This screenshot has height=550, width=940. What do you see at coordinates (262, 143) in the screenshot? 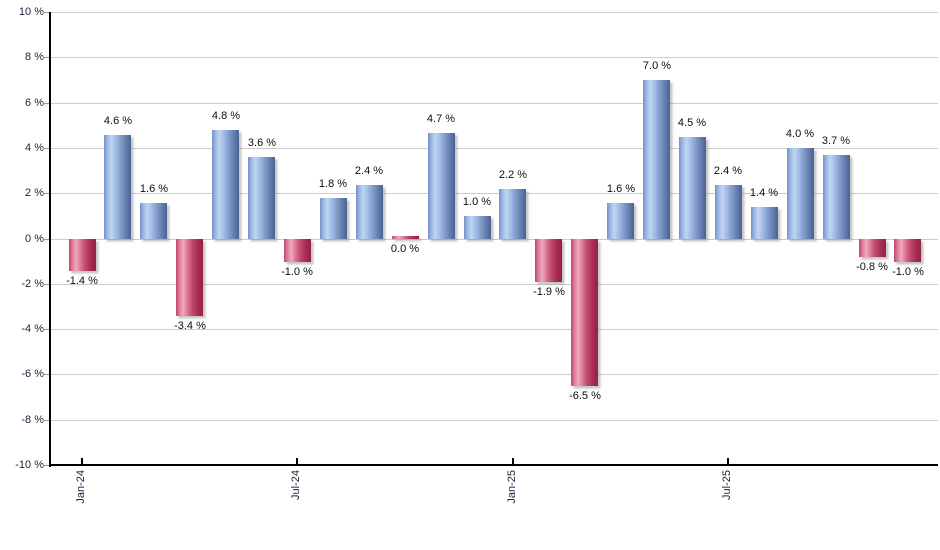
I see `bar-value-label: 3.6 %` at bounding box center [262, 143].